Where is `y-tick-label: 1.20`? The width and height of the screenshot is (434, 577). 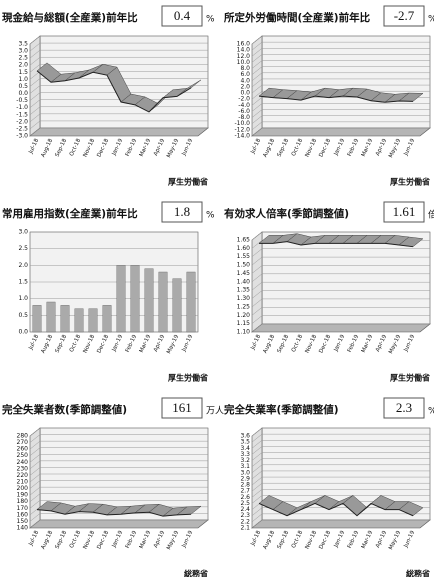 y-tick-label: 1.20 is located at coordinates (244, 315).